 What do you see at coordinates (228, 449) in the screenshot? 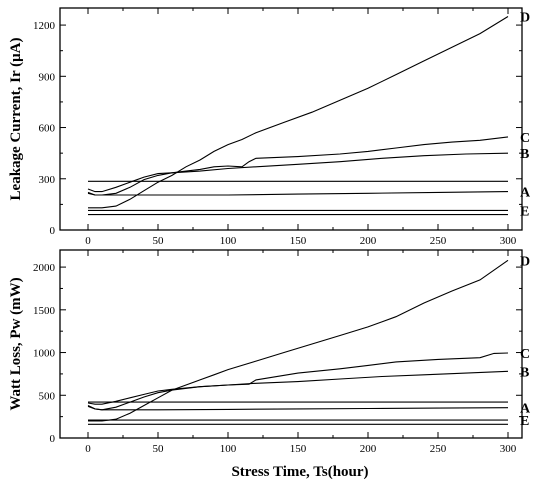
I see `watt-x-tick-label: 100` at bounding box center [228, 449].